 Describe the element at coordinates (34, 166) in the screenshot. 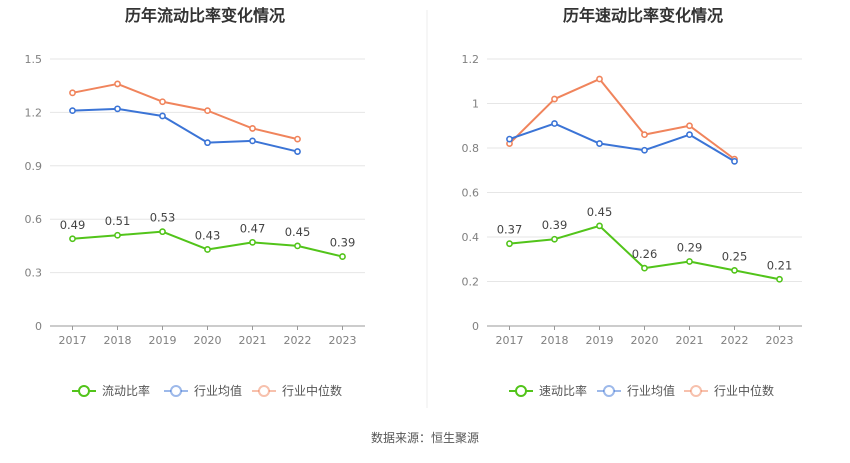

I see `y-tick-label: 0.9` at that location.